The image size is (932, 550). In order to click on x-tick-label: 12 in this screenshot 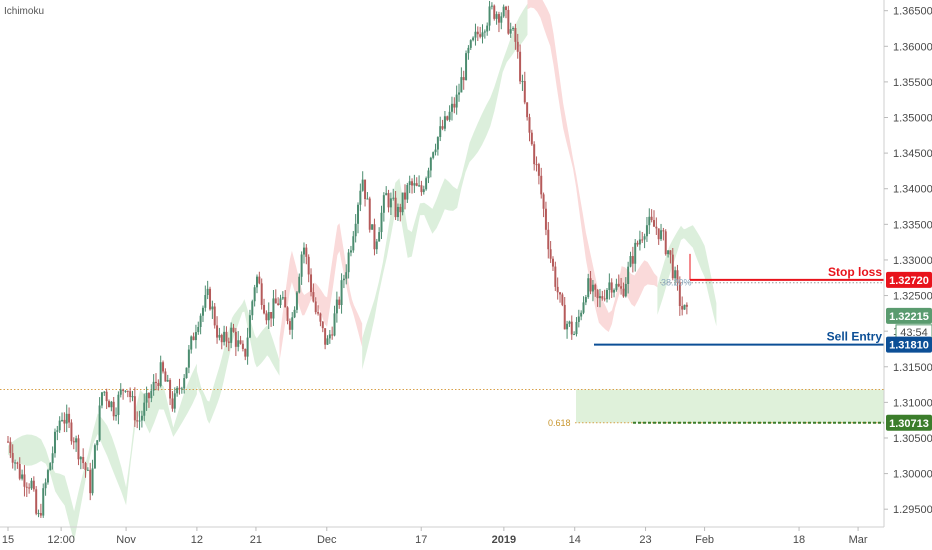, I will do `click(197, 540)`.